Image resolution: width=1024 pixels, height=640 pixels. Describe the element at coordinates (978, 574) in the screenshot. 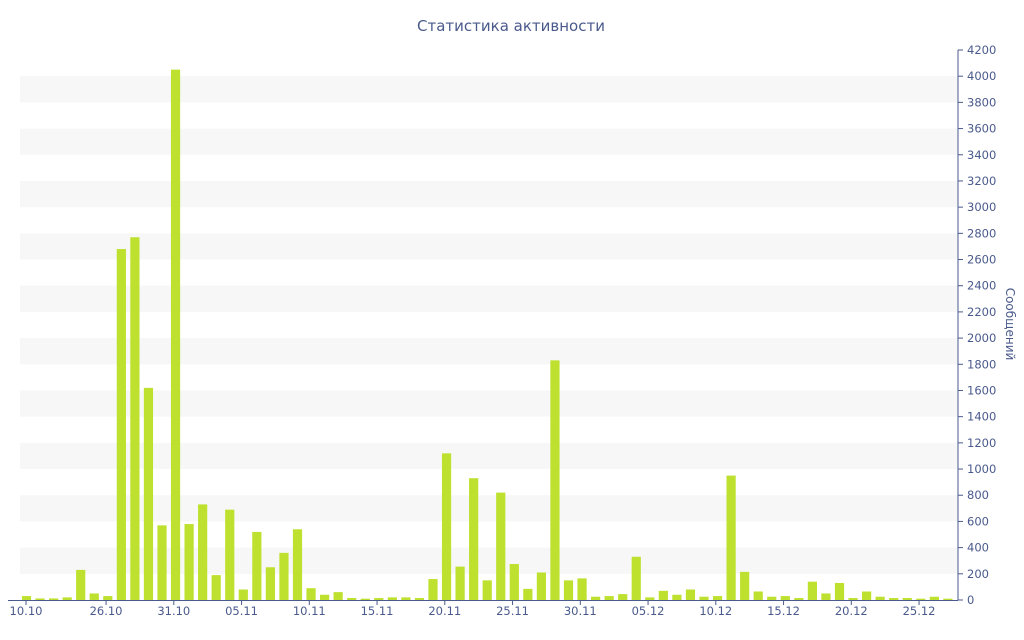

I see `y-tick-label: 200` at that location.